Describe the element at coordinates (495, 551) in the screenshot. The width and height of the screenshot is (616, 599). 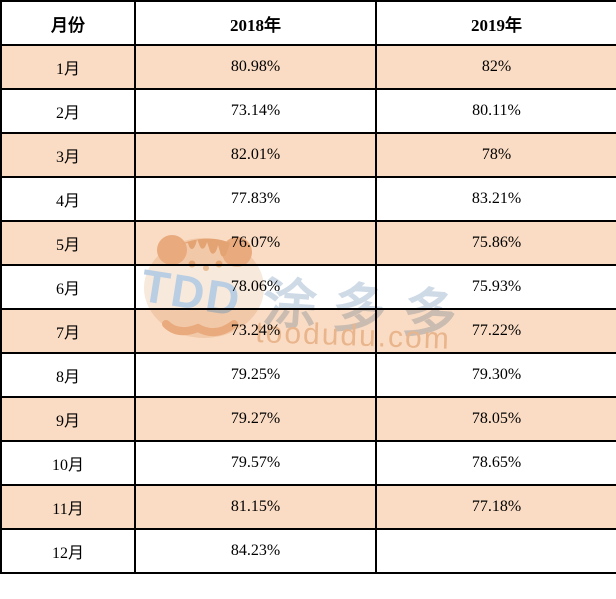
I see `cell-2019-value` at that location.